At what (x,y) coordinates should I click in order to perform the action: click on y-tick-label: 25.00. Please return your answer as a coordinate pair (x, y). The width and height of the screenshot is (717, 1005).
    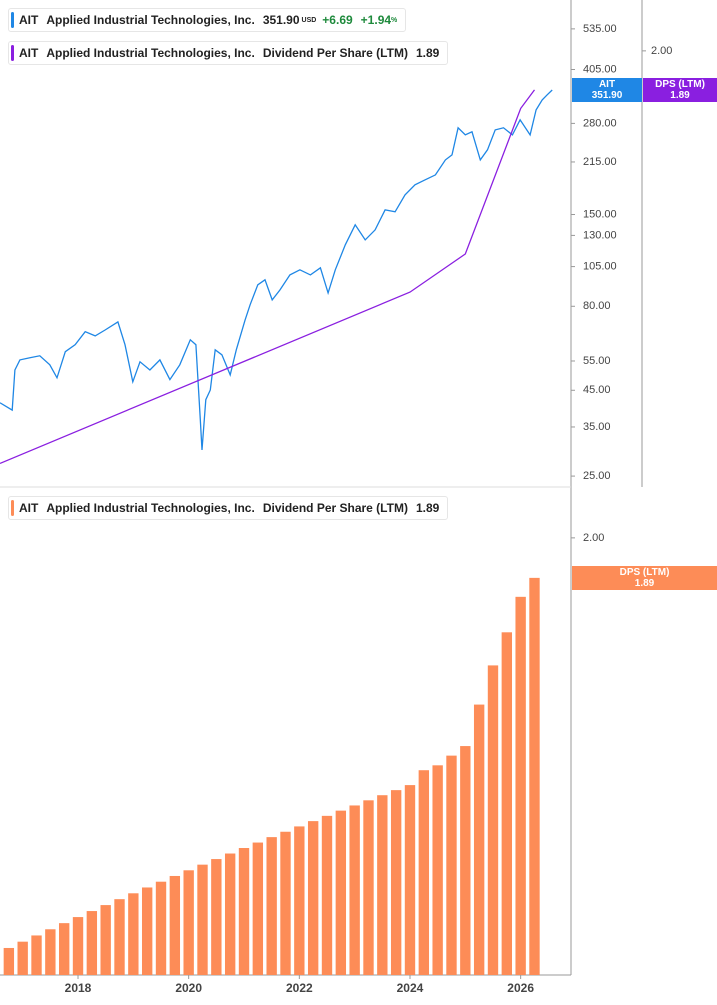
    Looking at the image, I should click on (597, 476).